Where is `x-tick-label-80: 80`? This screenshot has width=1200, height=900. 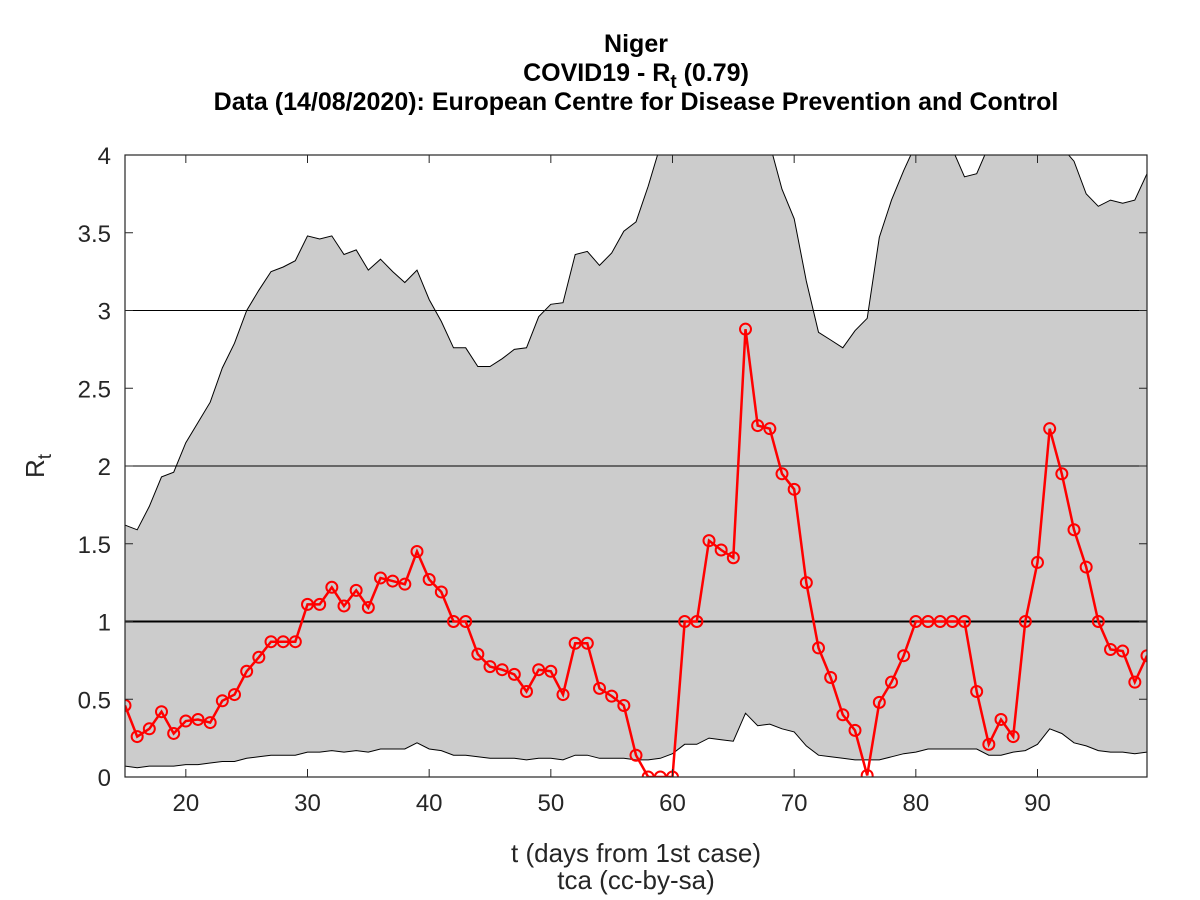
x-tick-label-80: 80 is located at coordinates (915, 803).